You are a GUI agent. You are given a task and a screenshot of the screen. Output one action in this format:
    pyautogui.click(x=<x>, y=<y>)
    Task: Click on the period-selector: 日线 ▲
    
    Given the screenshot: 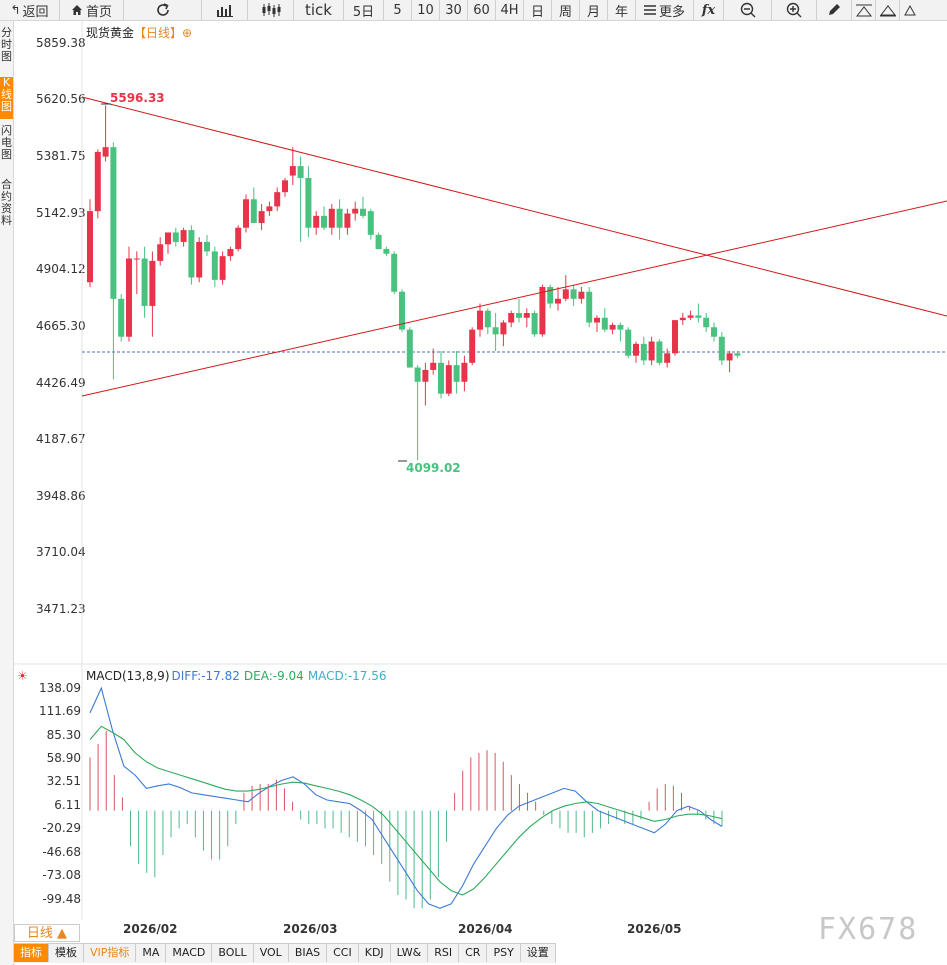 What is the action you would take?
    pyautogui.click(x=47, y=933)
    